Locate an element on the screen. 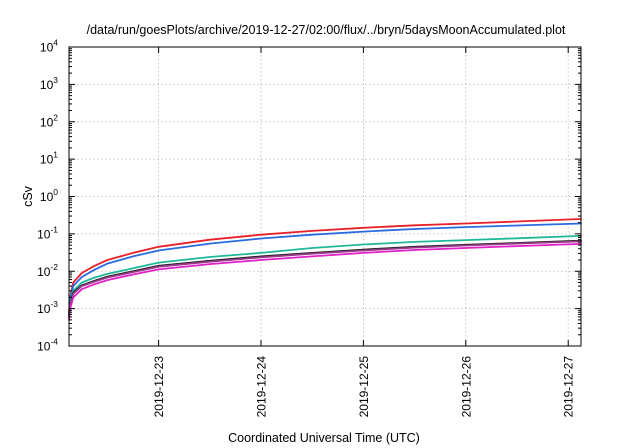  y-tick-label: 10⁻¹ is located at coordinates (47, 232).